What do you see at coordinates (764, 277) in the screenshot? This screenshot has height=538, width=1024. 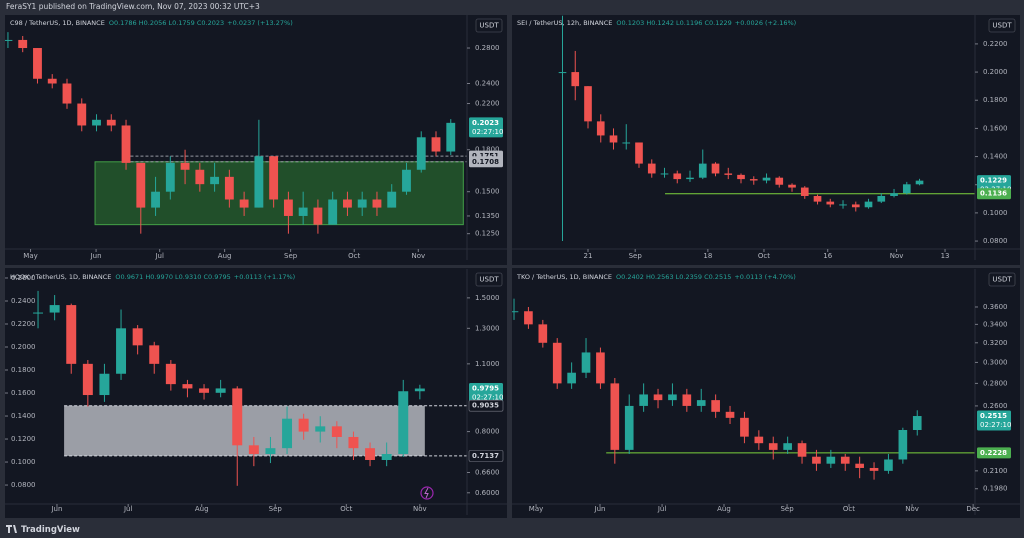 I see `price-change: +0.0113 (+4.70%)` at bounding box center [764, 277].